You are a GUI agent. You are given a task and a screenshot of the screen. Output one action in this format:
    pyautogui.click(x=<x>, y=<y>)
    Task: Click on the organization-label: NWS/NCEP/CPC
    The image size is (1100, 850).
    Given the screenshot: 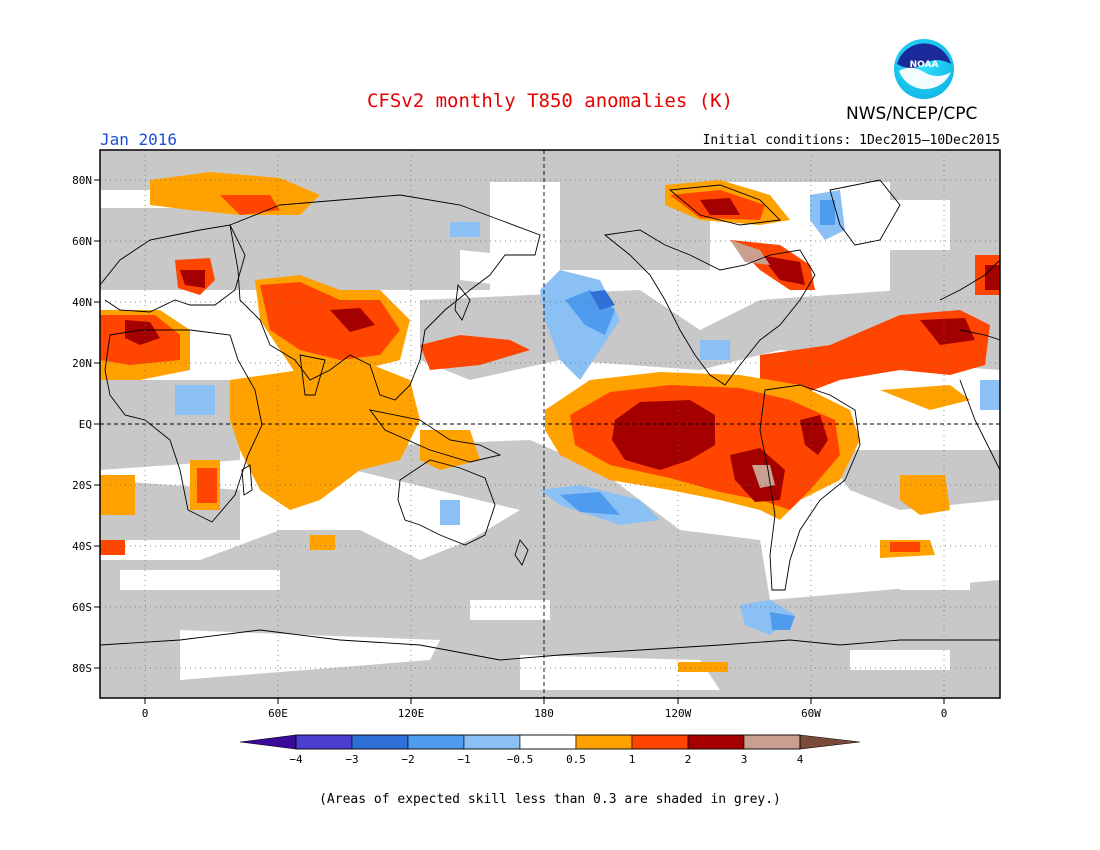 What is the action you would take?
    pyautogui.click(x=912, y=114)
    